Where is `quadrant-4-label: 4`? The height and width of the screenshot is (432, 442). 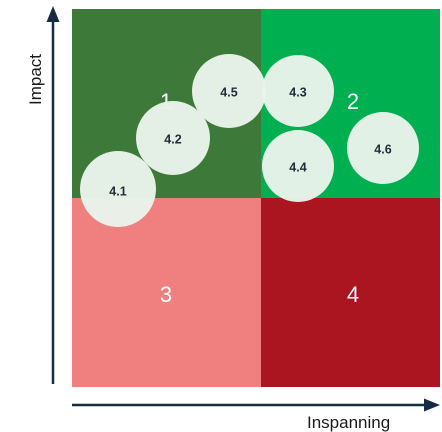
quadrant-4-label: 4 is located at coordinates (353, 294).